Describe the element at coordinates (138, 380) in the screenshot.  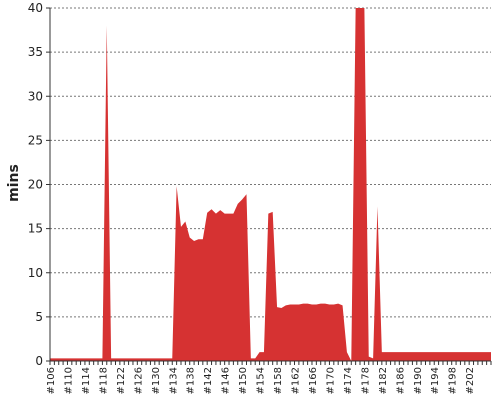
I see `x-tick-label: #126` at that location.